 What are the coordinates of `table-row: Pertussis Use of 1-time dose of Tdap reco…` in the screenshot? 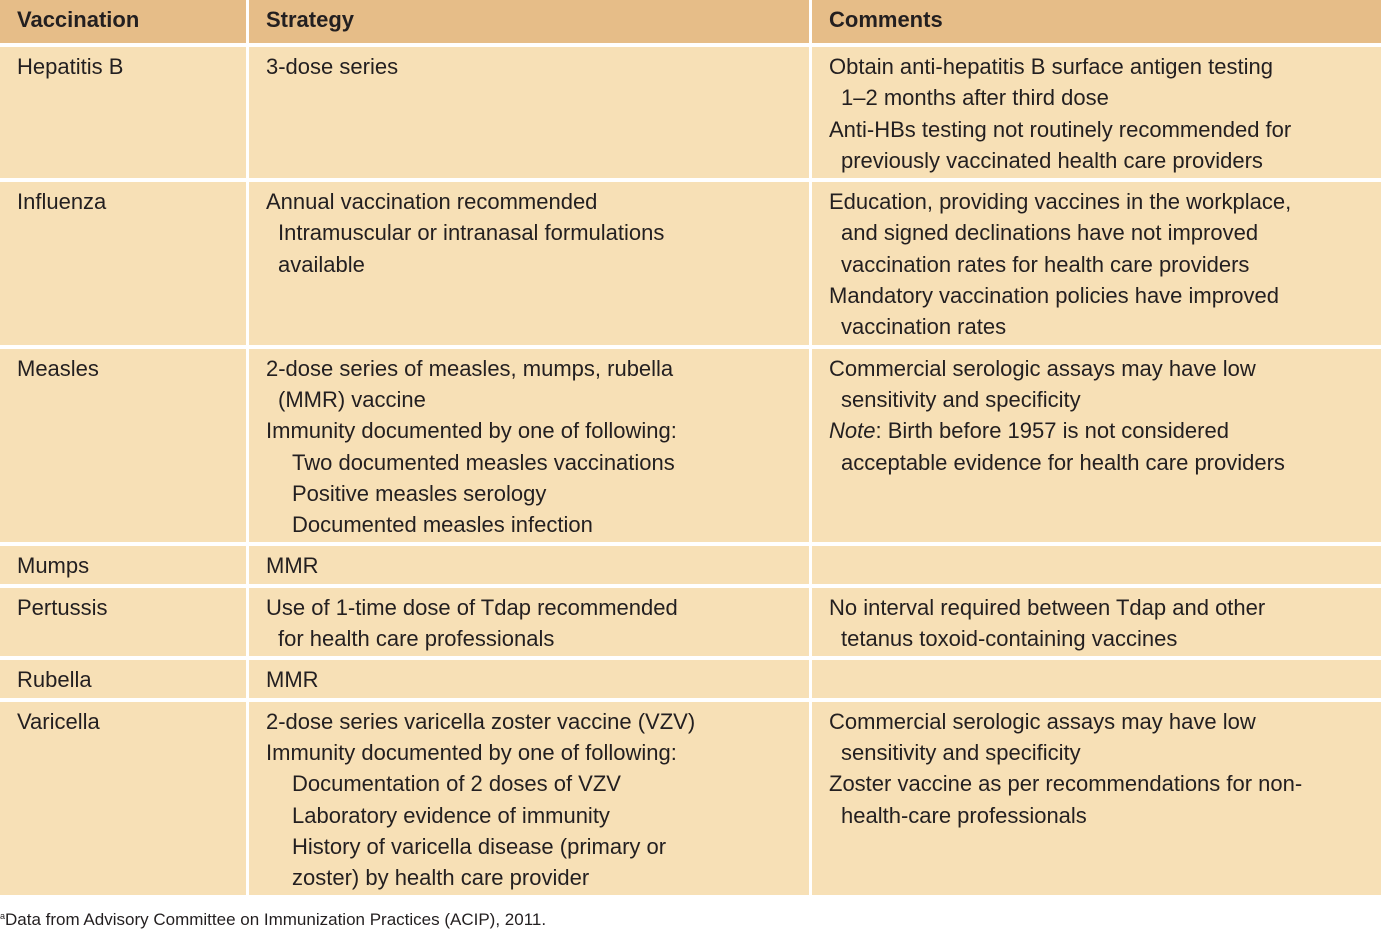 It's located at (690, 622).